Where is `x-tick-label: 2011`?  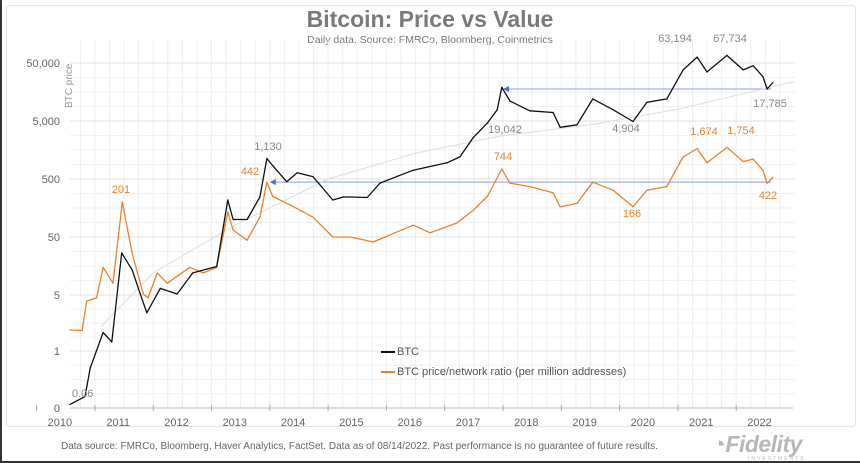
x-tick-label: 2011 is located at coordinates (118, 423).